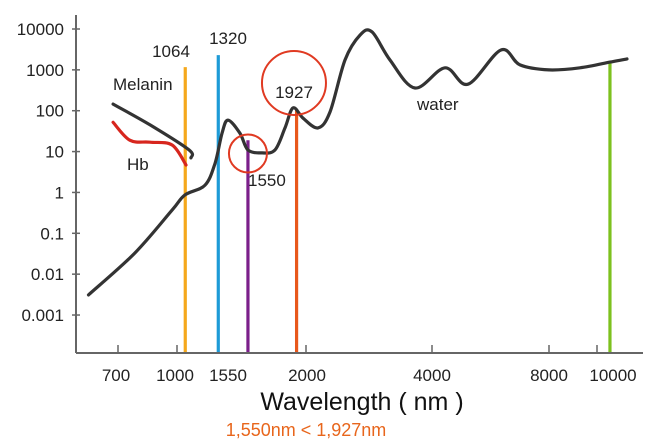 The image size is (663, 446). I want to click on x-tick-label: 1550, so click(228, 375).